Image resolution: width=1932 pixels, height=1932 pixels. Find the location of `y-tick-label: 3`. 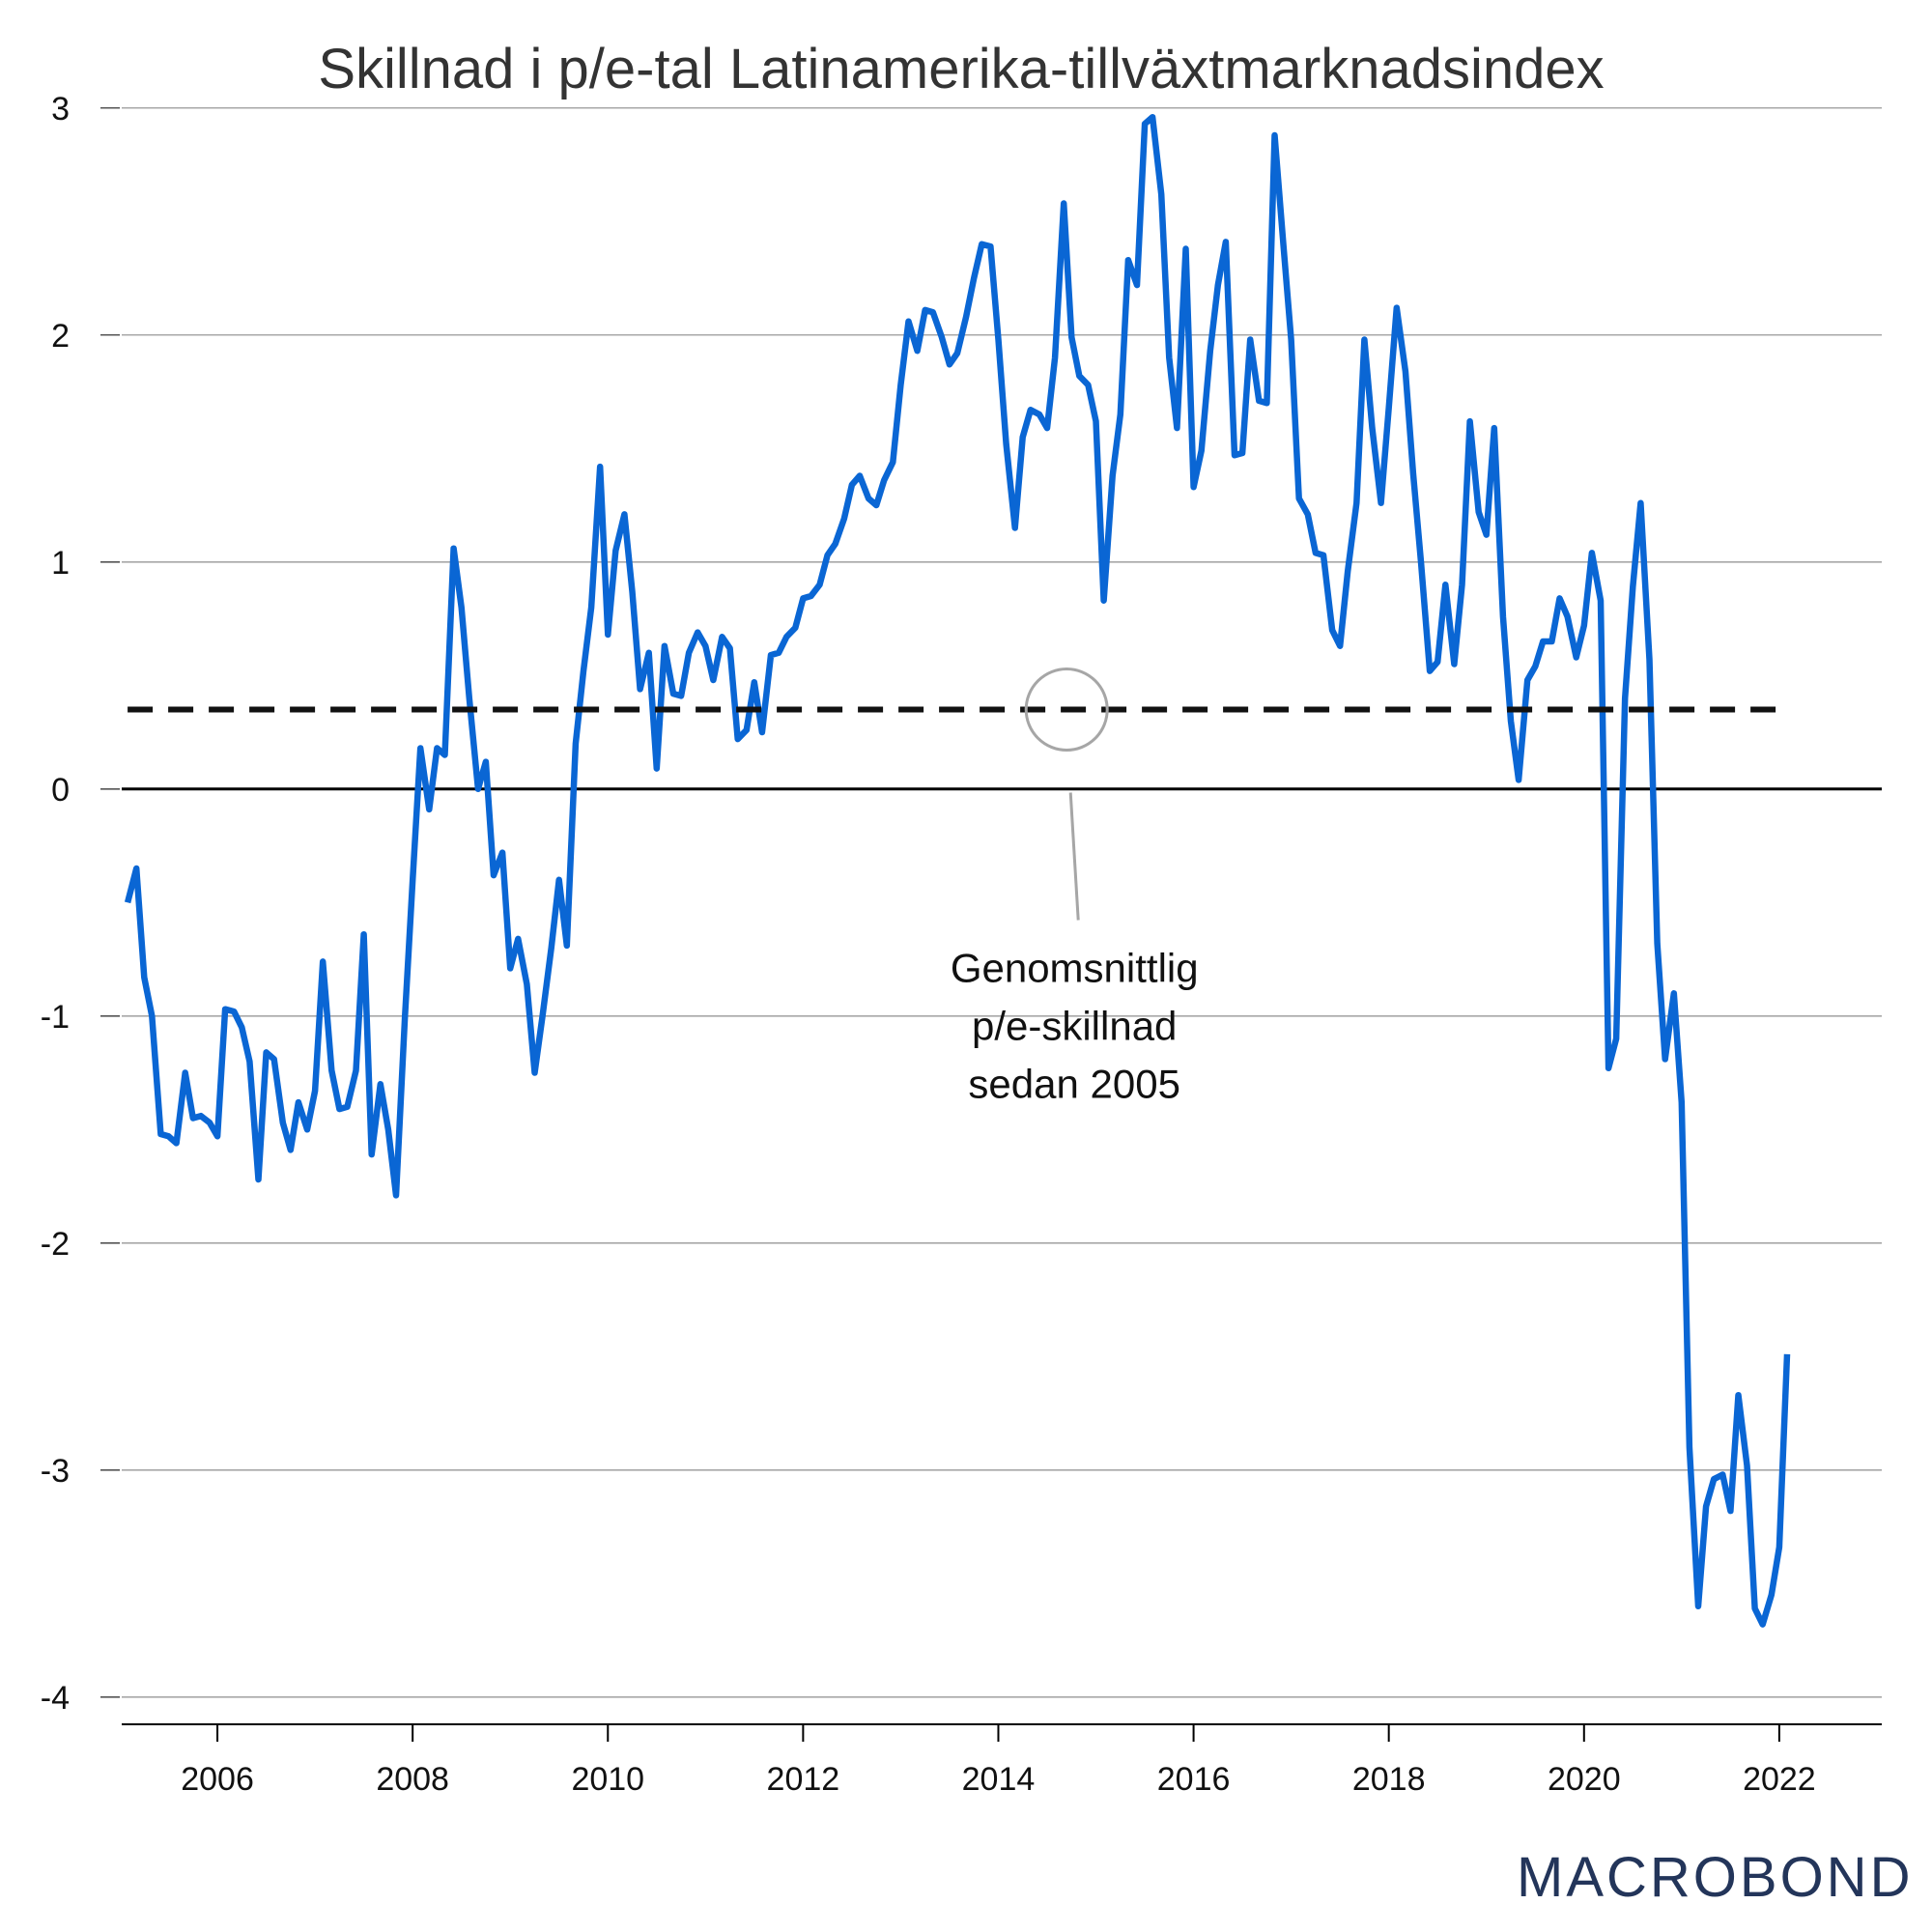

y-tick-label: 3 is located at coordinates (60, 109).